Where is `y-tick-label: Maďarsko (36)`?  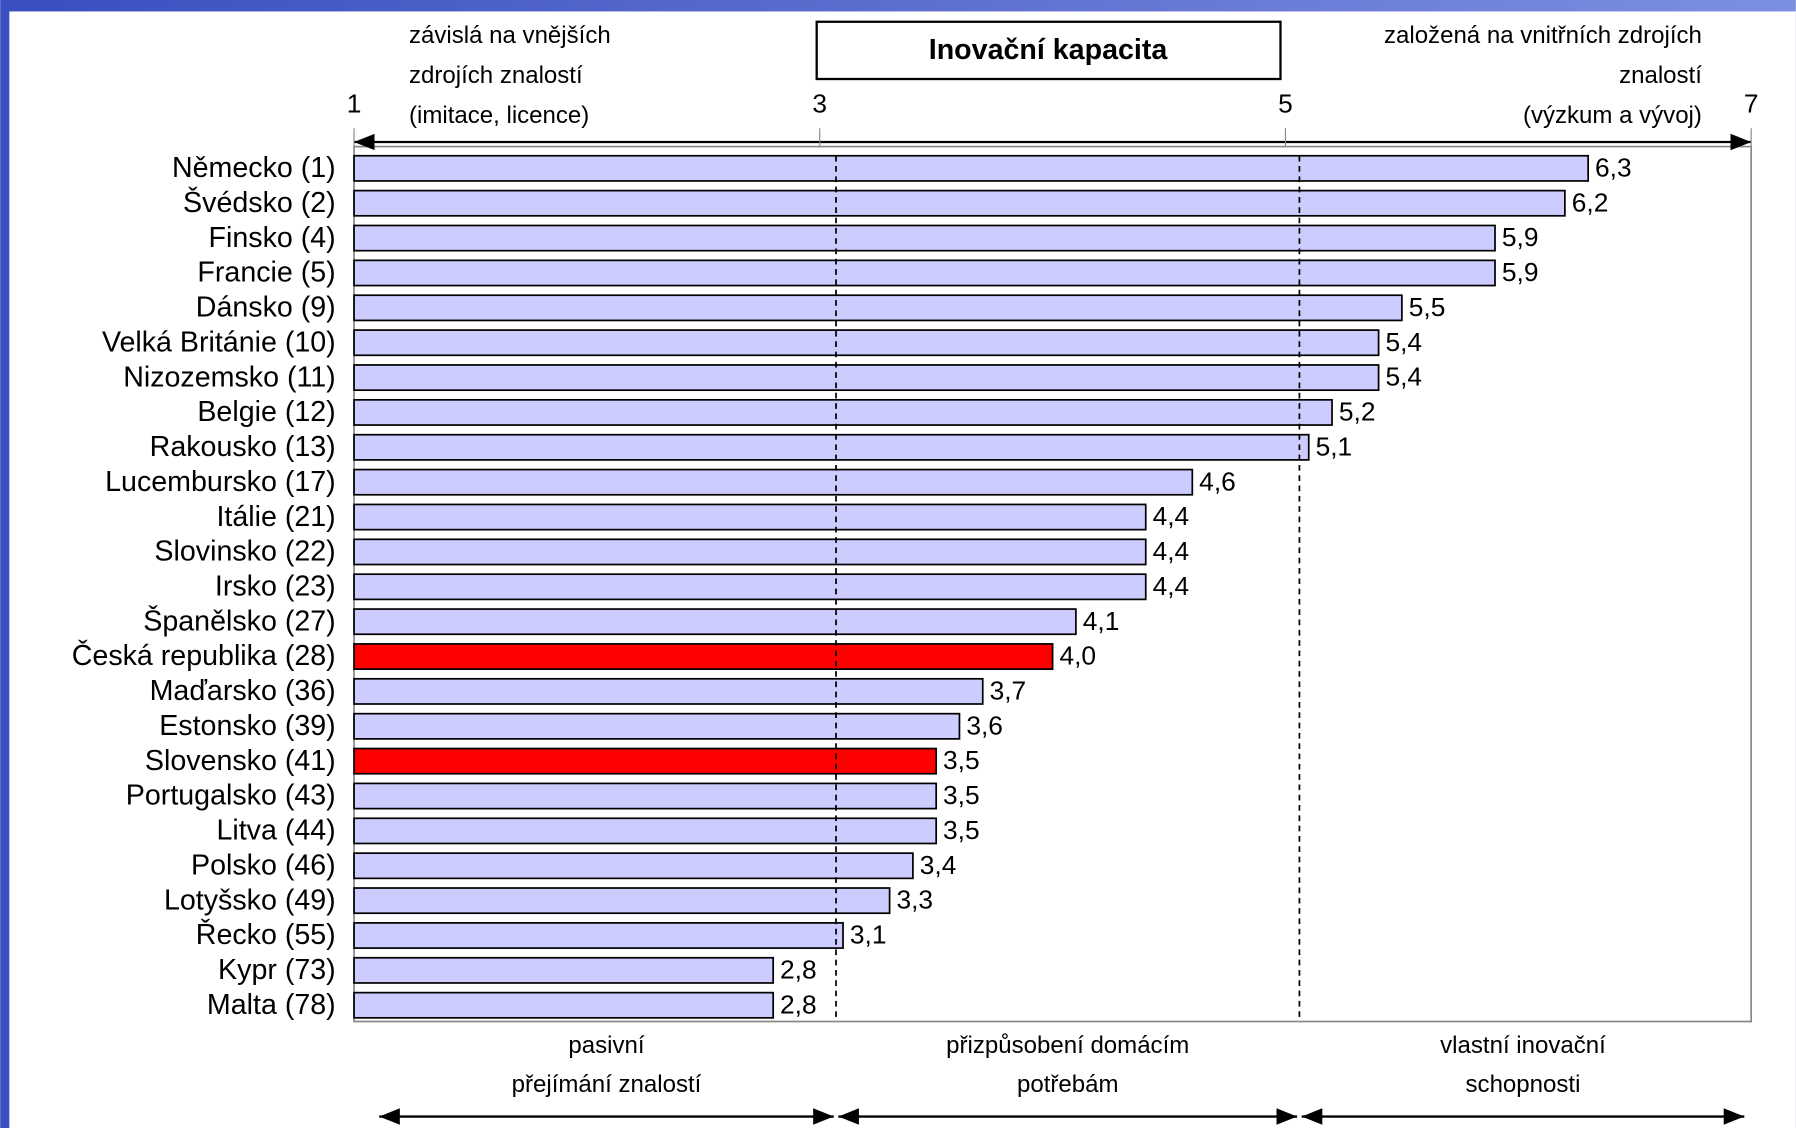
y-tick-label: Maďarsko (36) is located at coordinates (243, 691).